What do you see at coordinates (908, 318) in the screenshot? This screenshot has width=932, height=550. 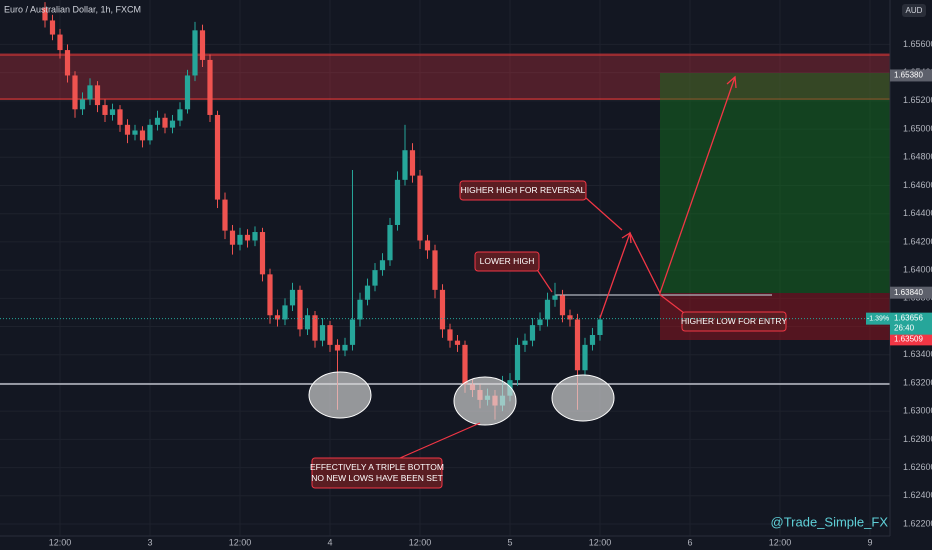 I see `current-label: 1.63656` at bounding box center [908, 318].